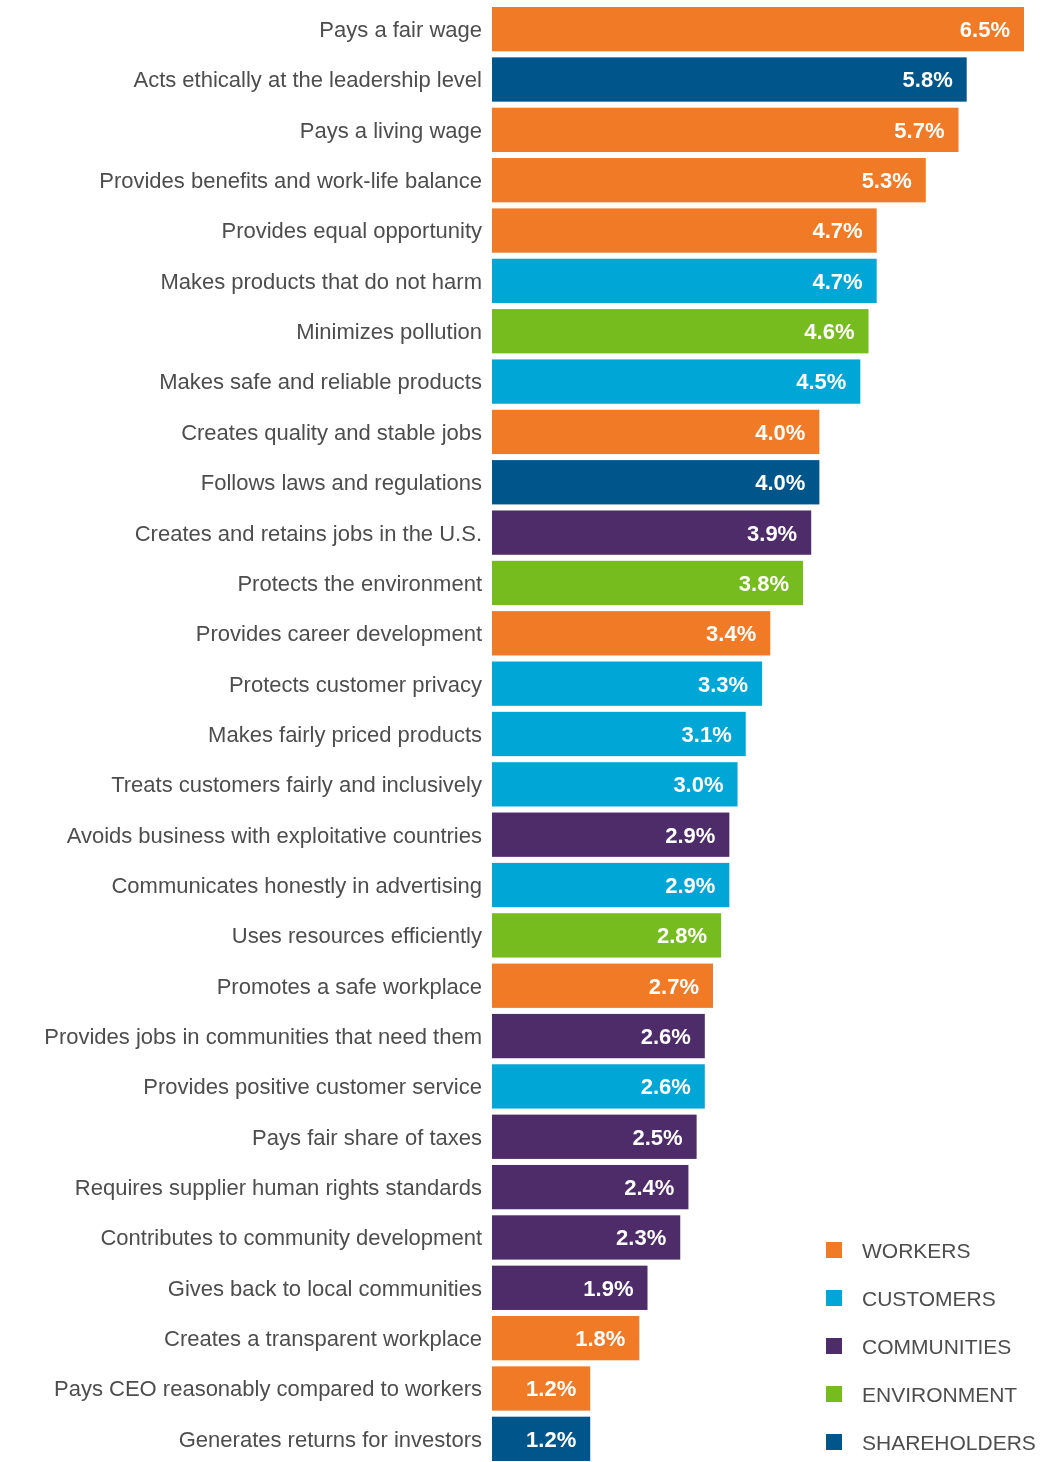 This screenshot has height=1462, width=1043. I want to click on y-tick-label: Follows laws and regulations, so click(341, 483).